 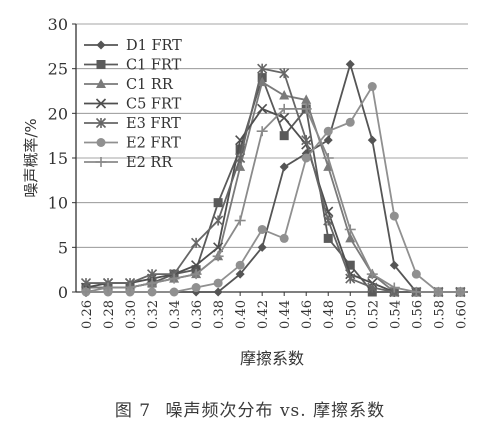 I want to click on x-tick-label: 0.60, so click(x=461, y=314).